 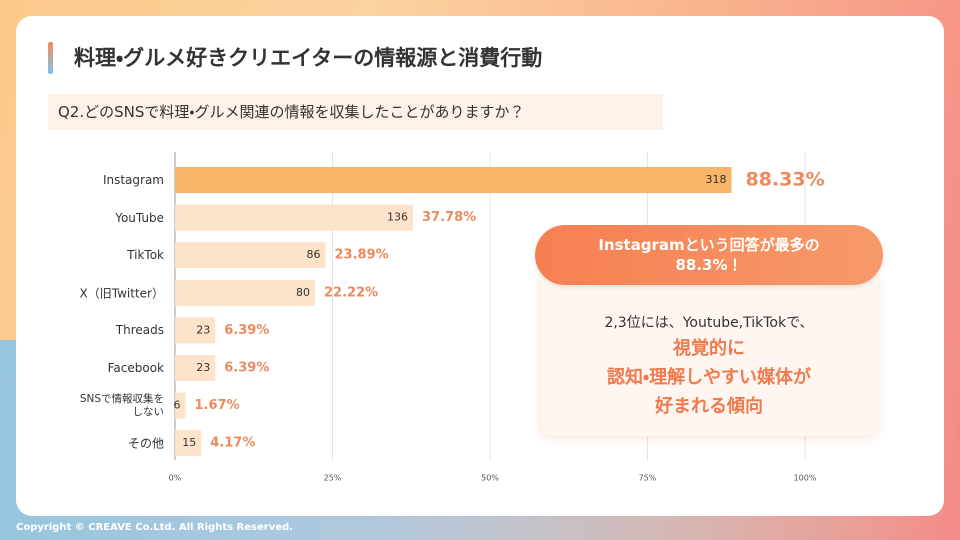 I want to click on value-label: 23.89%, so click(x=362, y=255).